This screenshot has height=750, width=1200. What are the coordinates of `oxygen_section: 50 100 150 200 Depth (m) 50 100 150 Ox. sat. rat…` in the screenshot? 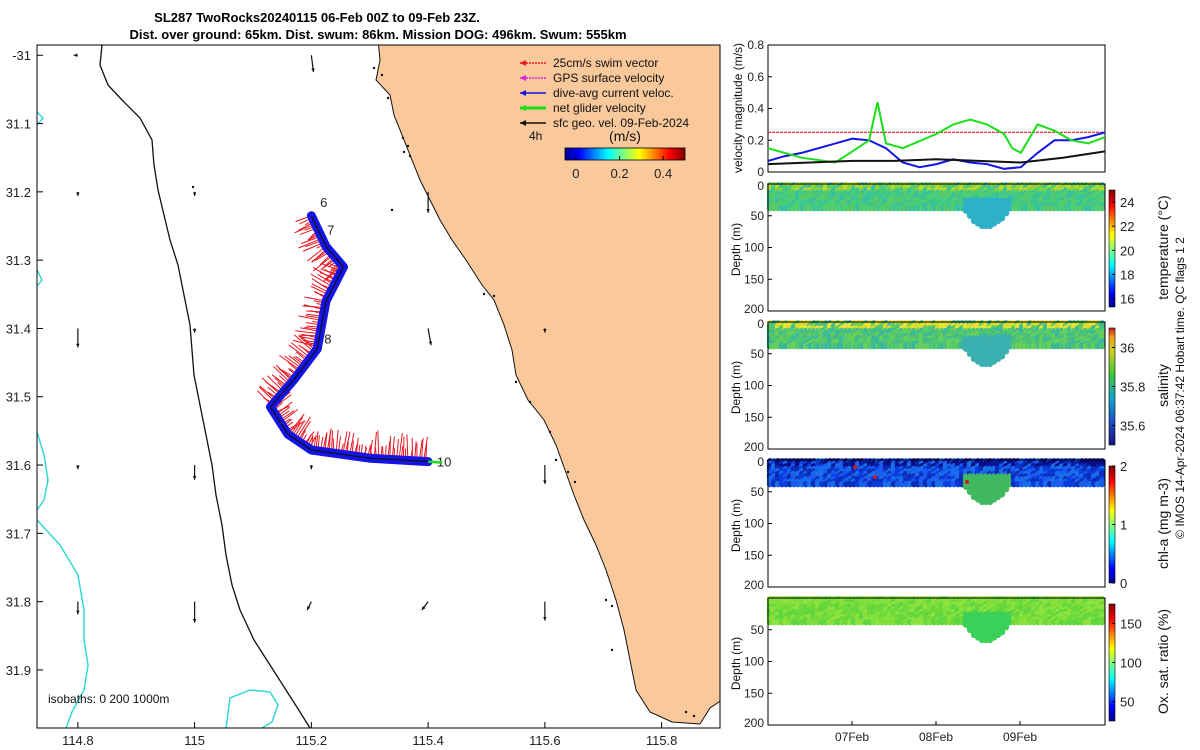 It's located at (950, 663).